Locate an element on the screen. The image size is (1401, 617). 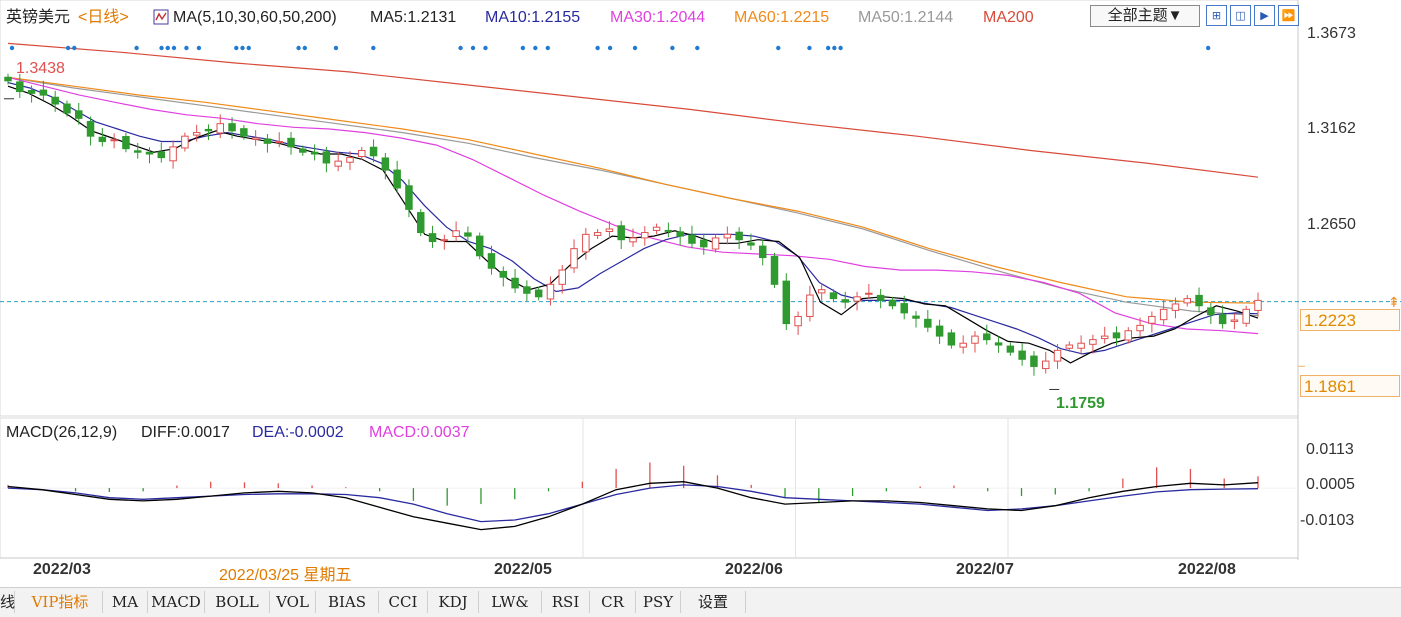
tab-settings: 设置 is located at coordinates (713, 602).